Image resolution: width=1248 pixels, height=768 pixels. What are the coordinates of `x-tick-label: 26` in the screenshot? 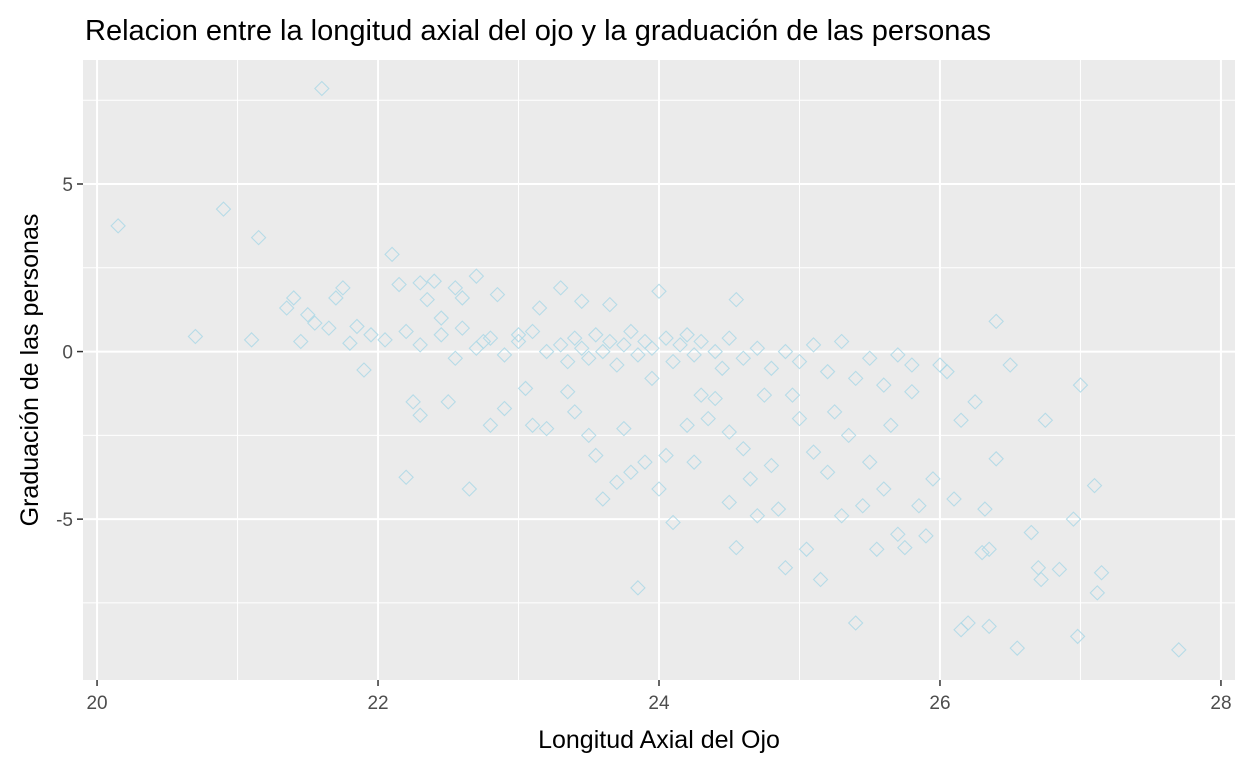 It's located at (939, 703).